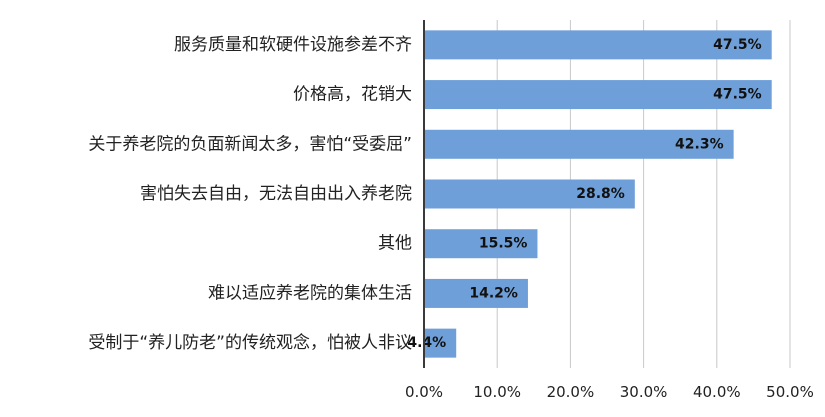  What do you see at coordinates (250, 342) in the screenshot?
I see `category-label: 受制于“养儿防老”的传统观念，怕被人非议` at bounding box center [250, 342].